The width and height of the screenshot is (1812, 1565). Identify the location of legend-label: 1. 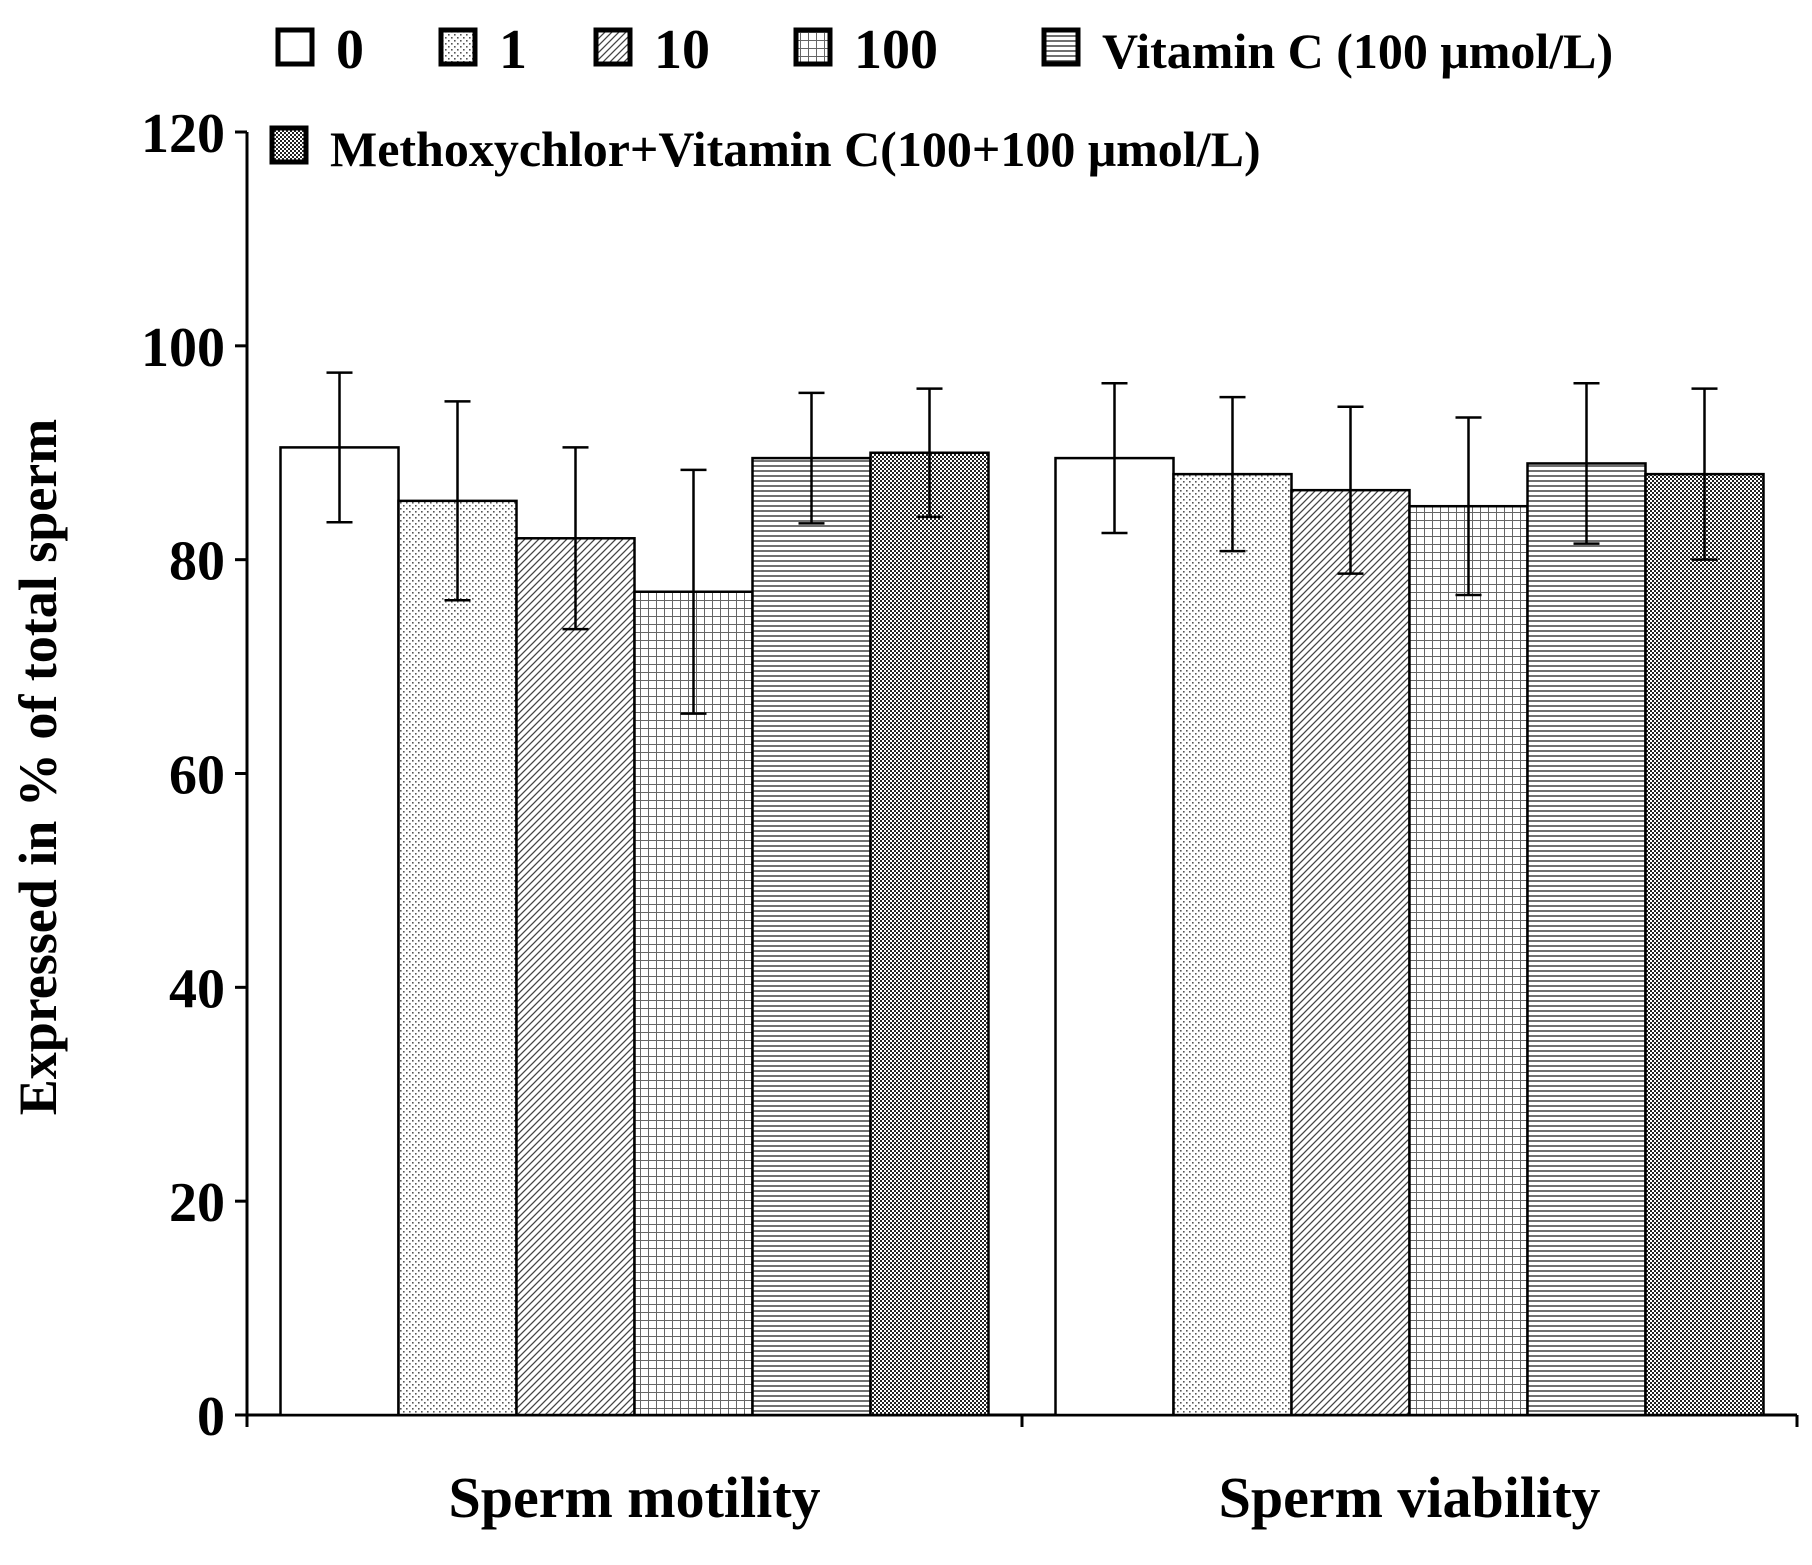
(513, 50).